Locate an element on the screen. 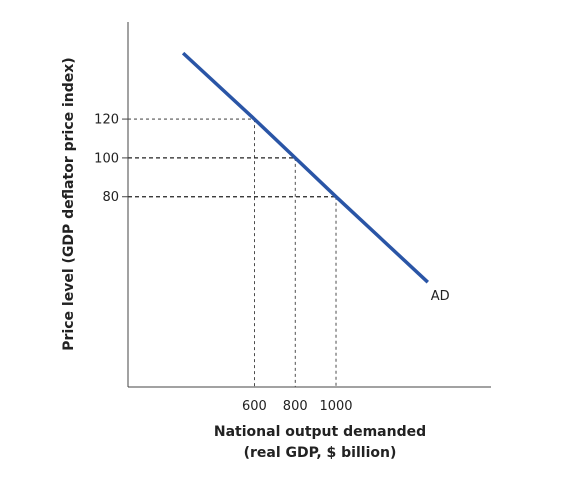 This screenshot has height=495, width=564. y-tick-label: 100 is located at coordinates (106, 158).